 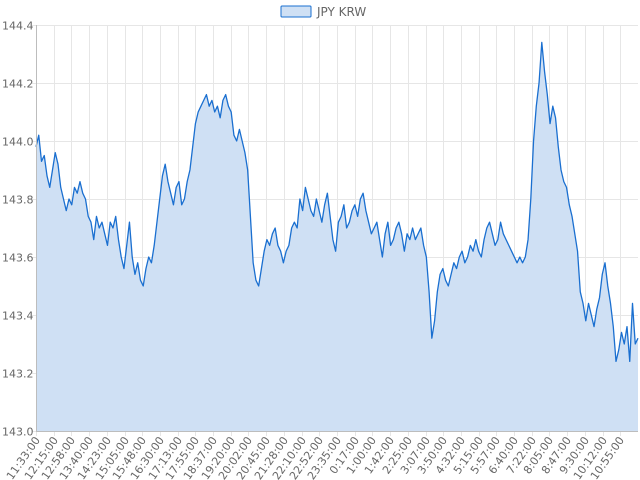 What do you see at coordinates (18, 200) in the screenshot?
I see `y-tick-label: 143.8` at bounding box center [18, 200].